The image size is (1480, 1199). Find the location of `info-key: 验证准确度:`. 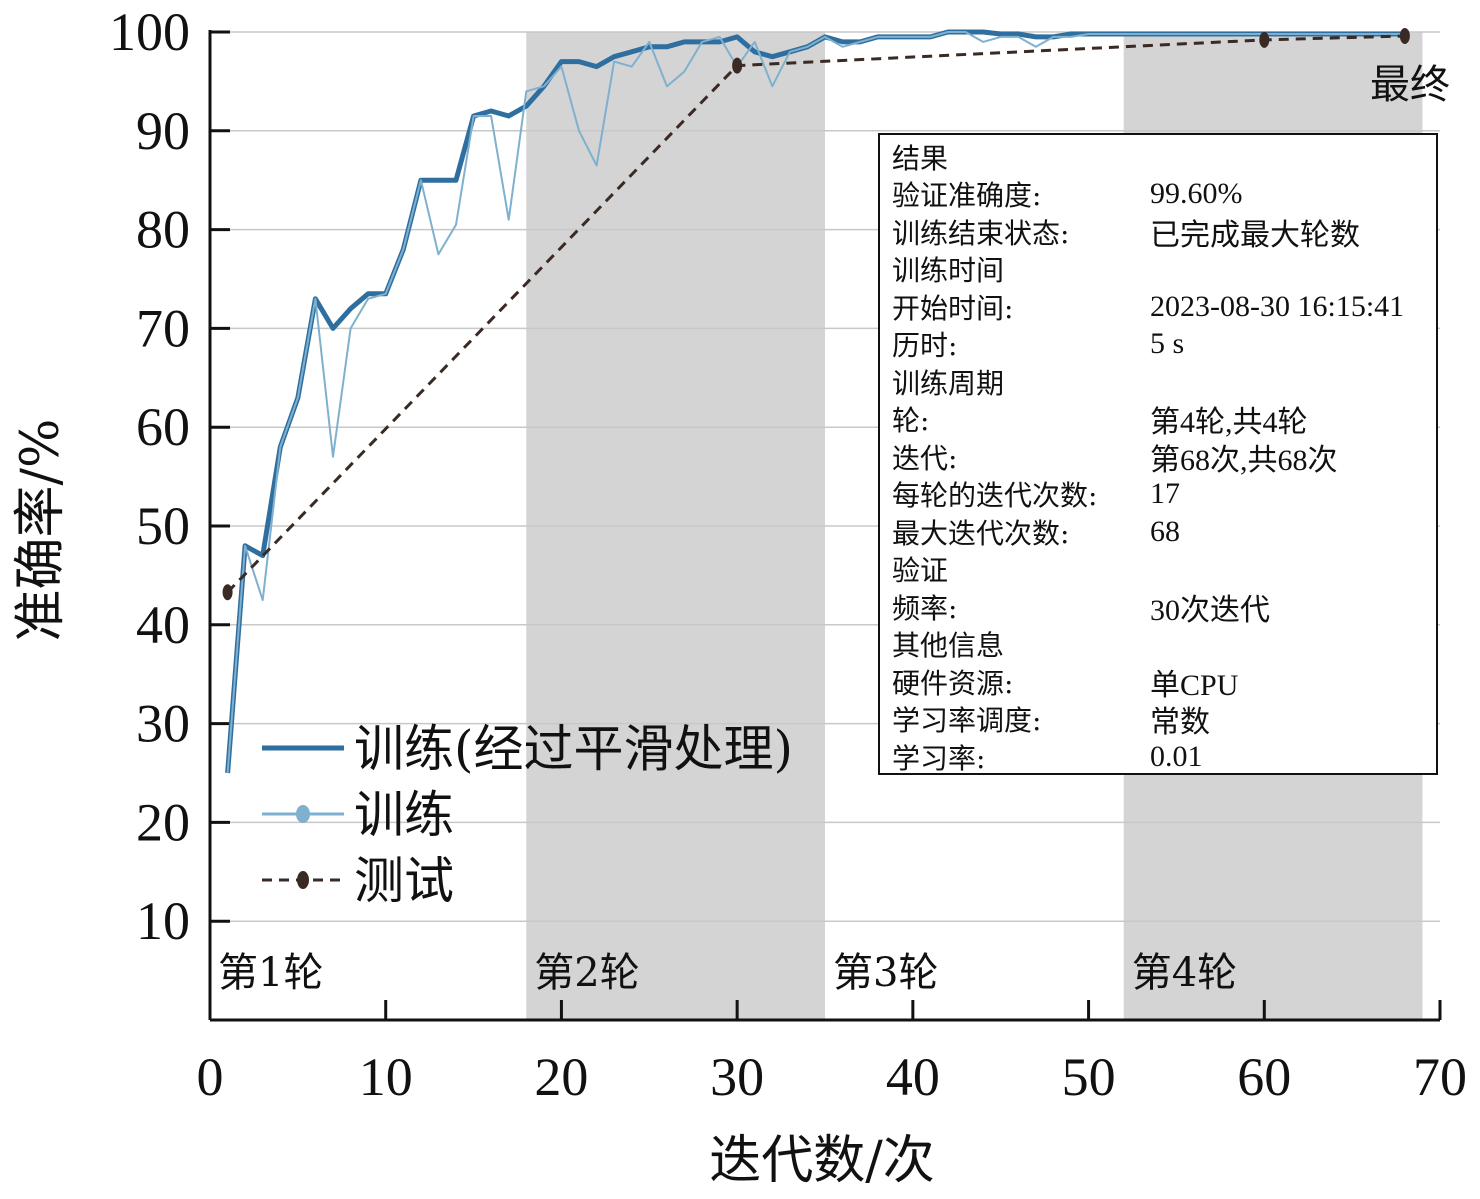

info-key: 验证准确度: is located at coordinates (967, 196).